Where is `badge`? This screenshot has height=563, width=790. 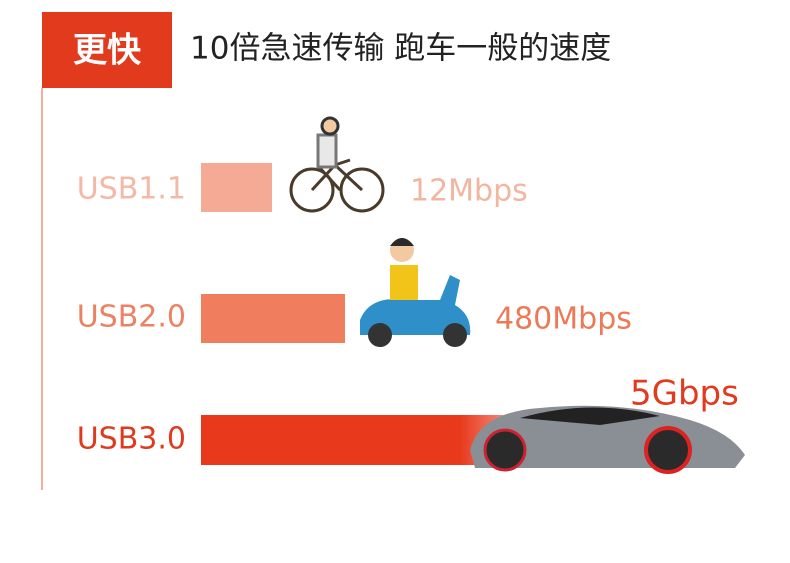
badge is located at coordinates (107, 50).